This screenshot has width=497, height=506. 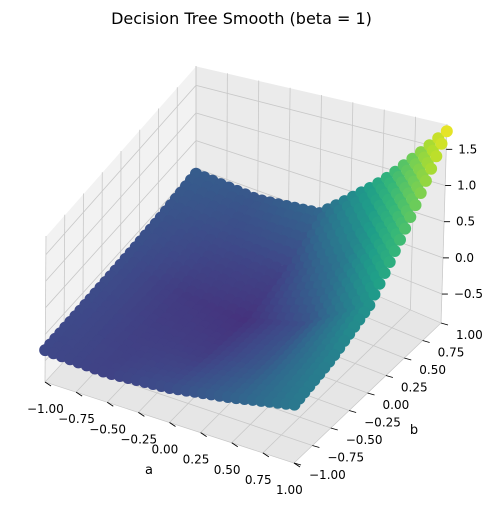 What do you see at coordinates (414, 430) in the screenshot?
I see `y-axis-label: b` at bounding box center [414, 430].